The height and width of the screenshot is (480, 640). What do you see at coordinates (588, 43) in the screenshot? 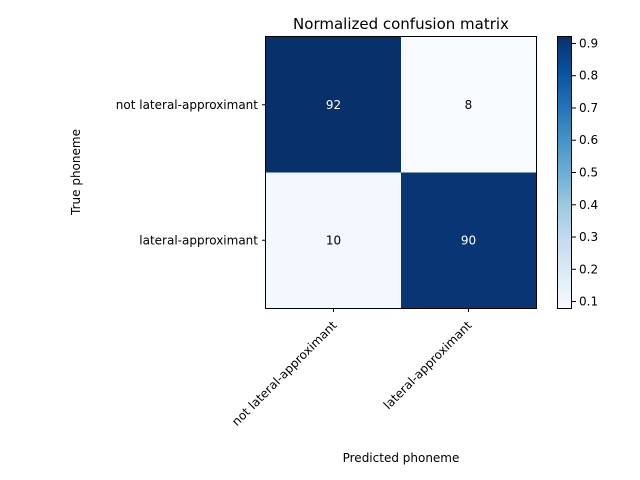
I see `colorbar-tick-label: 0.9` at bounding box center [588, 43].